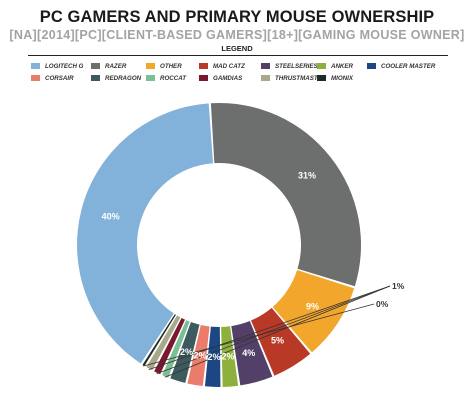  I want to click on legend-label: RAZER, so click(116, 66).